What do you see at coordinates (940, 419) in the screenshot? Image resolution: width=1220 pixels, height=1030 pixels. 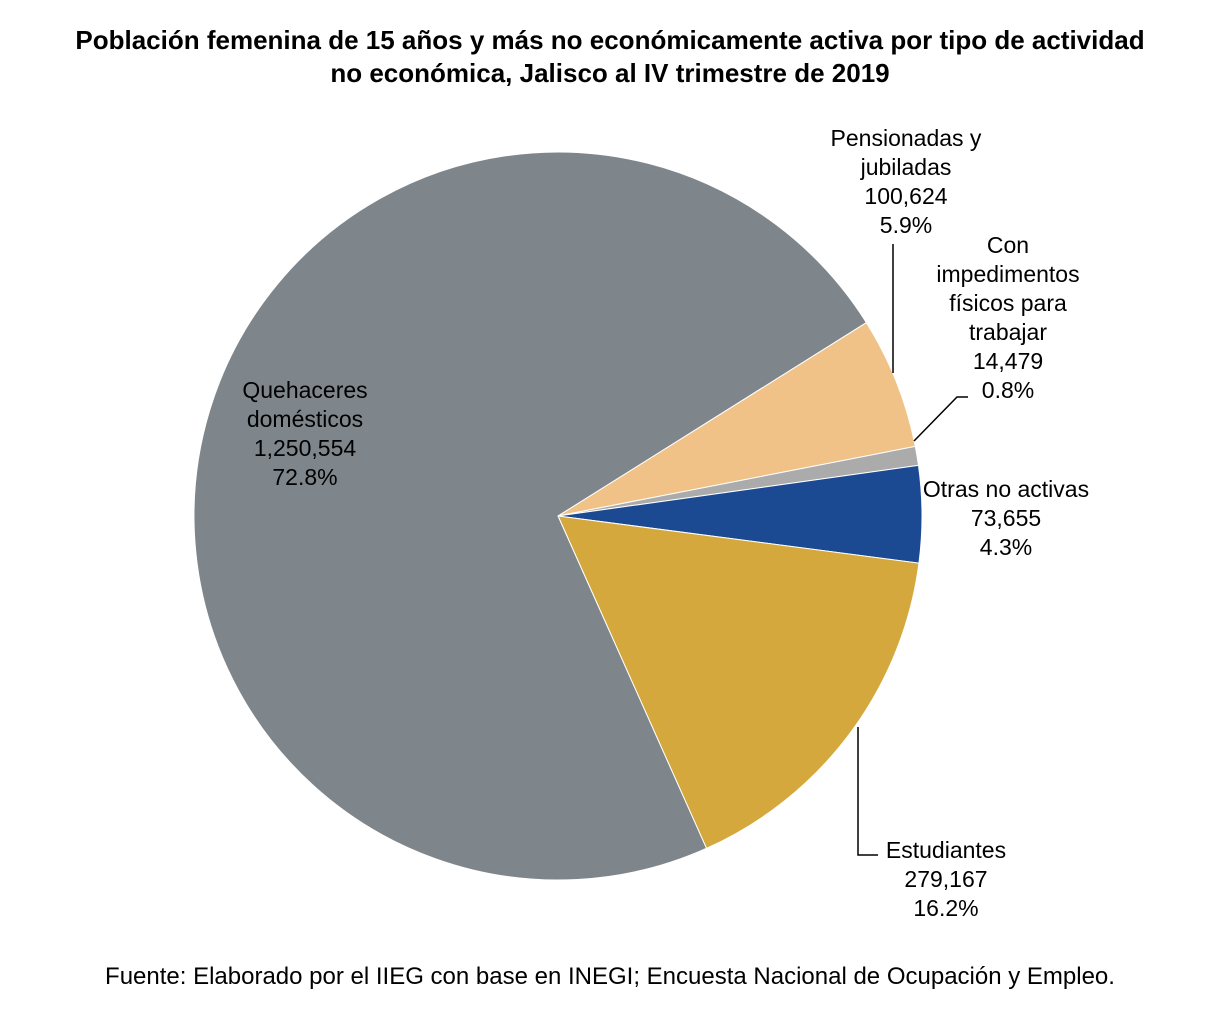 I see `leader-line-con-impedimentos-fisicos-para-trabajar` at bounding box center [940, 419].